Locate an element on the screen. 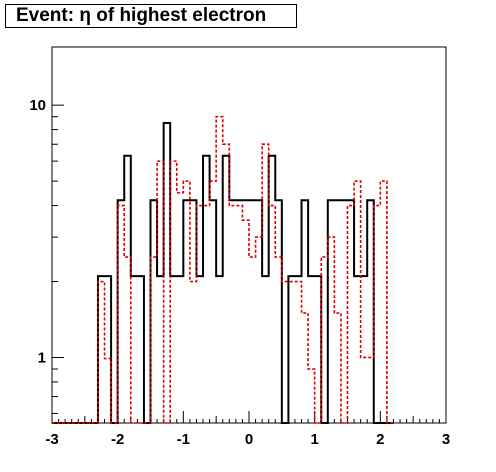 The width and height of the screenshot is (496, 472). chart-title: Event: η of highest electron is located at coordinates (151, 16).